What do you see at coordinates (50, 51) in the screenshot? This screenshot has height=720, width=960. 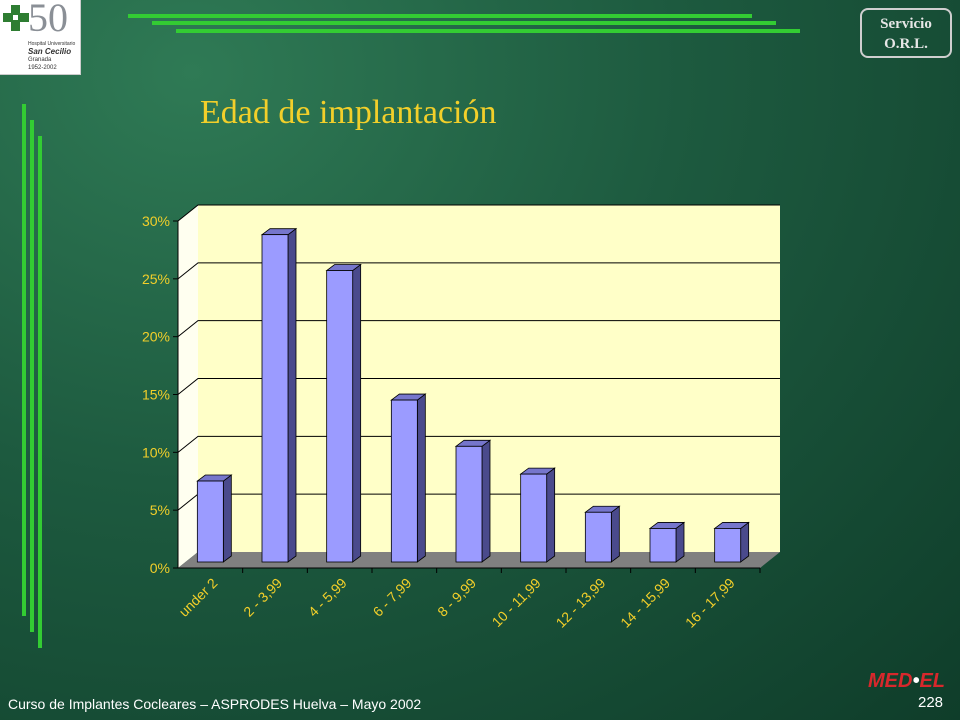 I see `logo-line-2: San Cecilio` at bounding box center [50, 51].